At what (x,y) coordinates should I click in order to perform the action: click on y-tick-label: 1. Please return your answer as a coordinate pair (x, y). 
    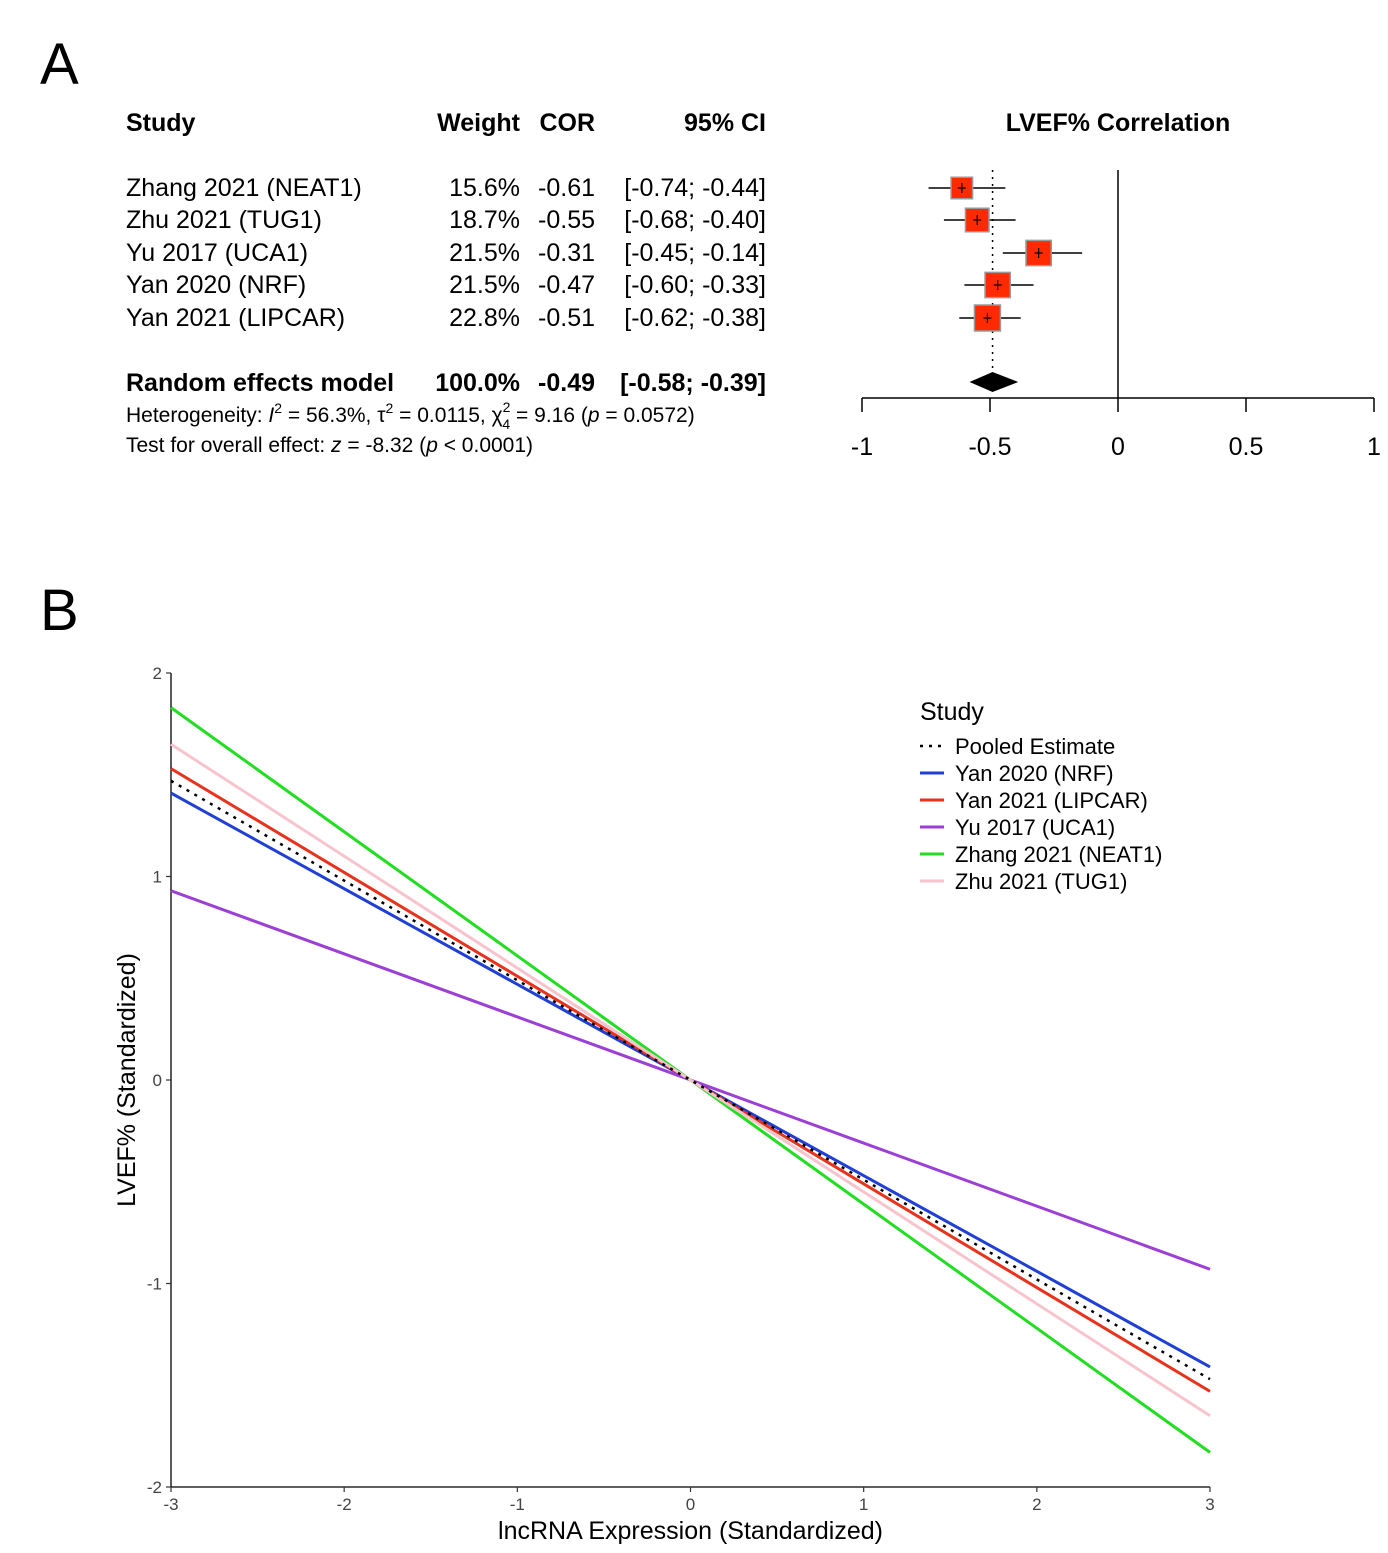
    Looking at the image, I should click on (157, 877).